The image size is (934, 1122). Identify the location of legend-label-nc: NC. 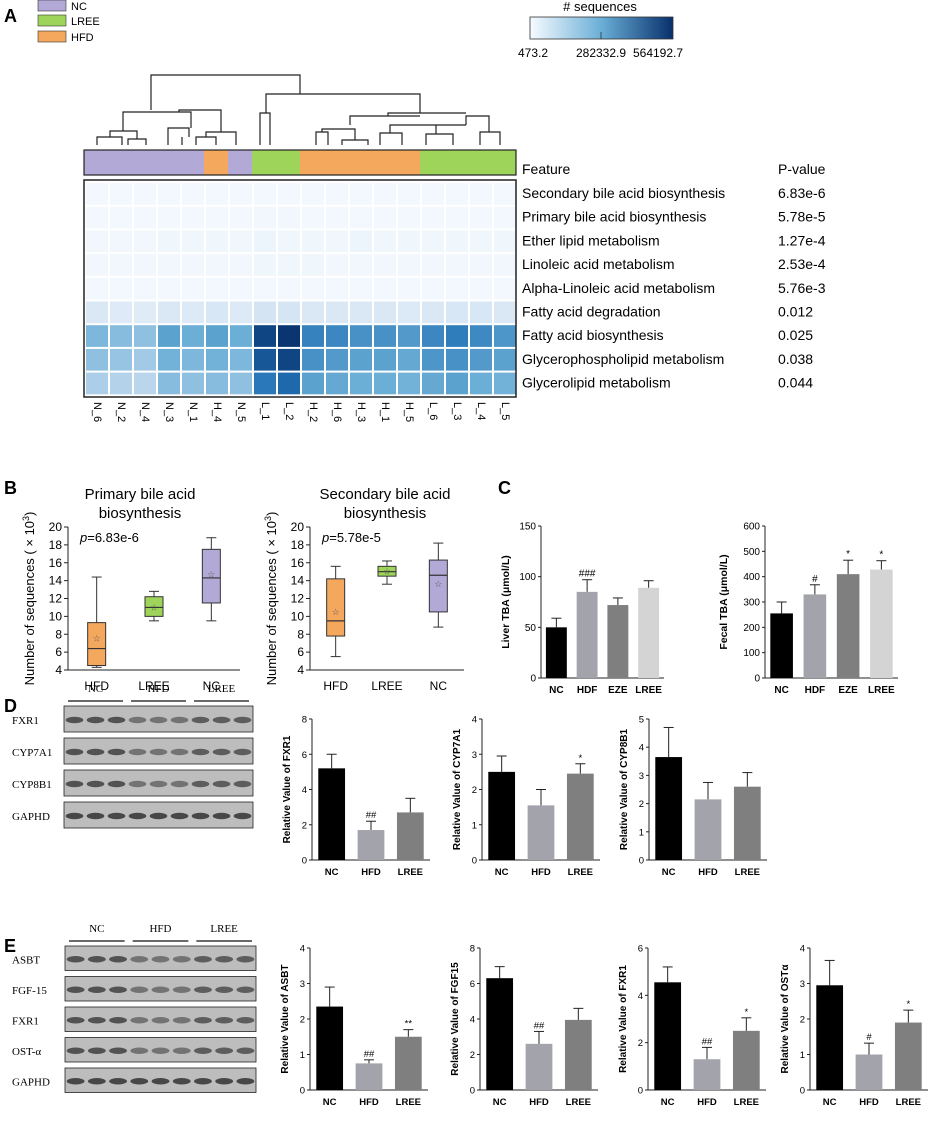
(79, 7).